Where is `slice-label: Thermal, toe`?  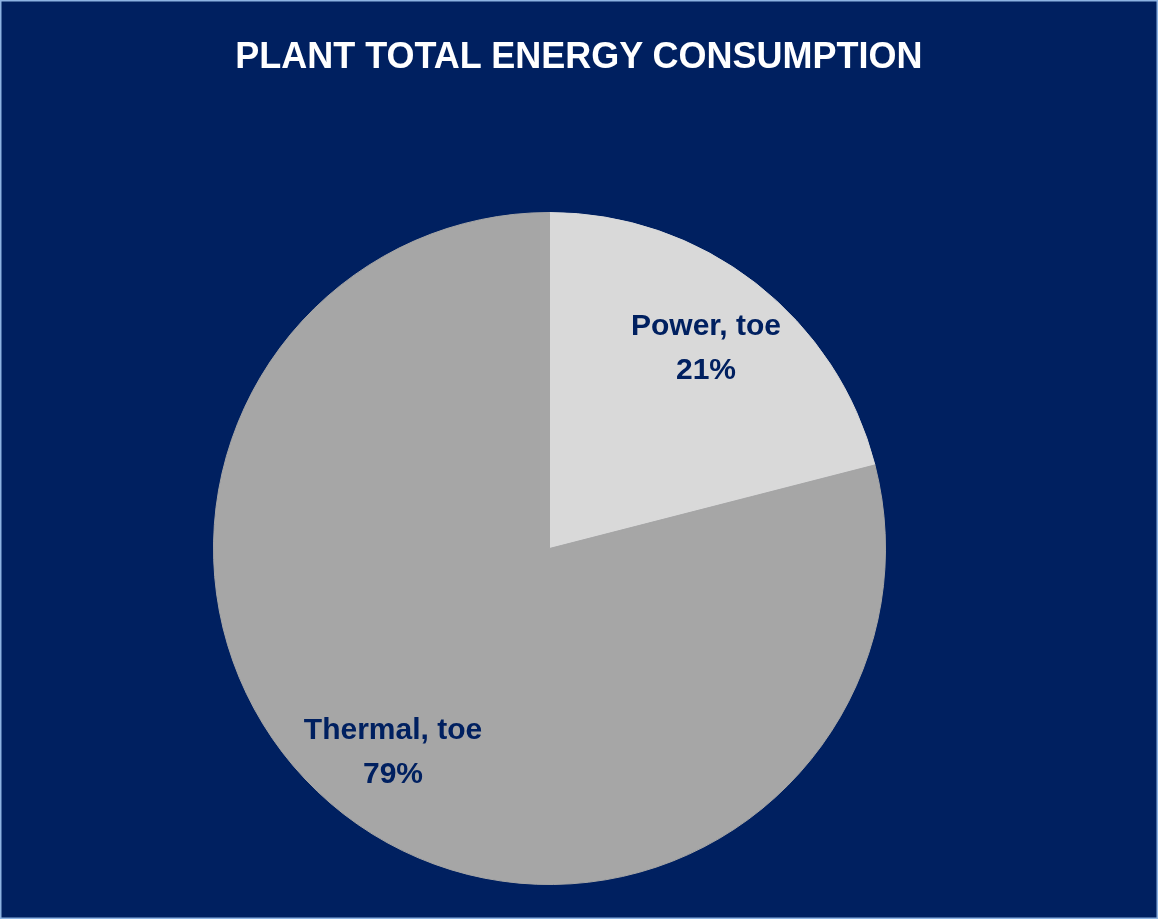 slice-label: Thermal, toe is located at coordinates (393, 728).